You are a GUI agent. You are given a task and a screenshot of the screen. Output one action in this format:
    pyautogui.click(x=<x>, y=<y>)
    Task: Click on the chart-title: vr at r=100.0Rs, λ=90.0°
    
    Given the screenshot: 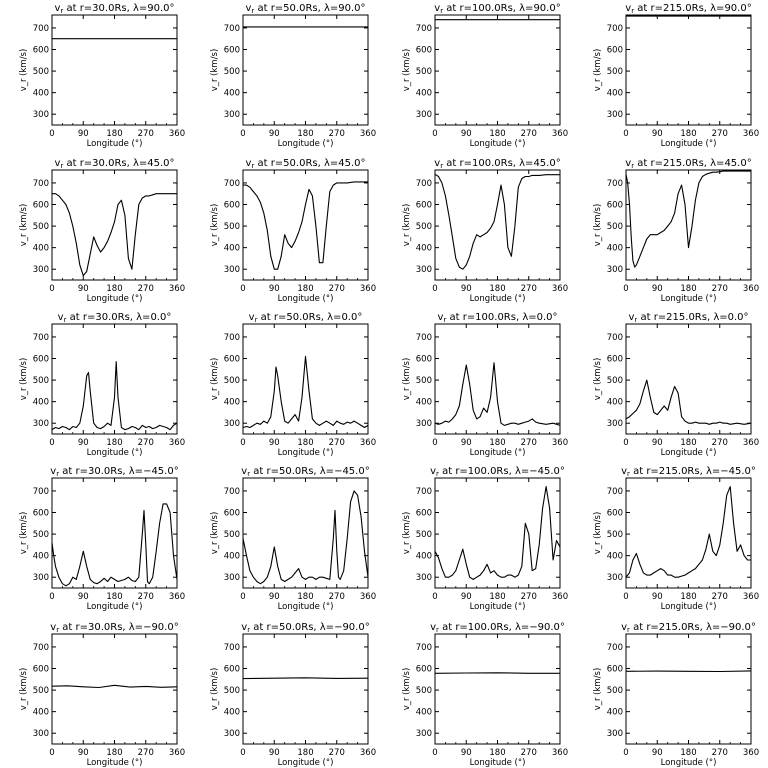 What is the action you would take?
    pyautogui.click(x=497, y=9)
    